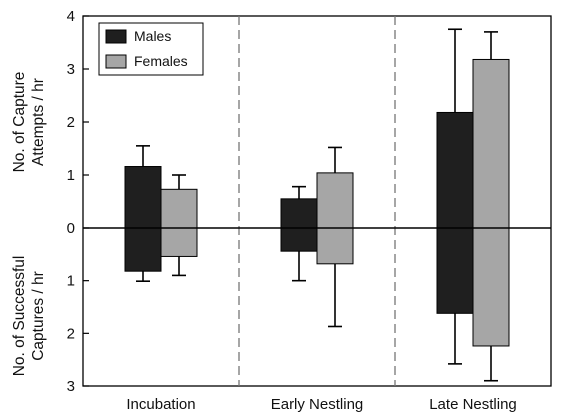 This screenshot has height=412, width=561. I want to click on x-category-label: Incubation, so click(160, 404).